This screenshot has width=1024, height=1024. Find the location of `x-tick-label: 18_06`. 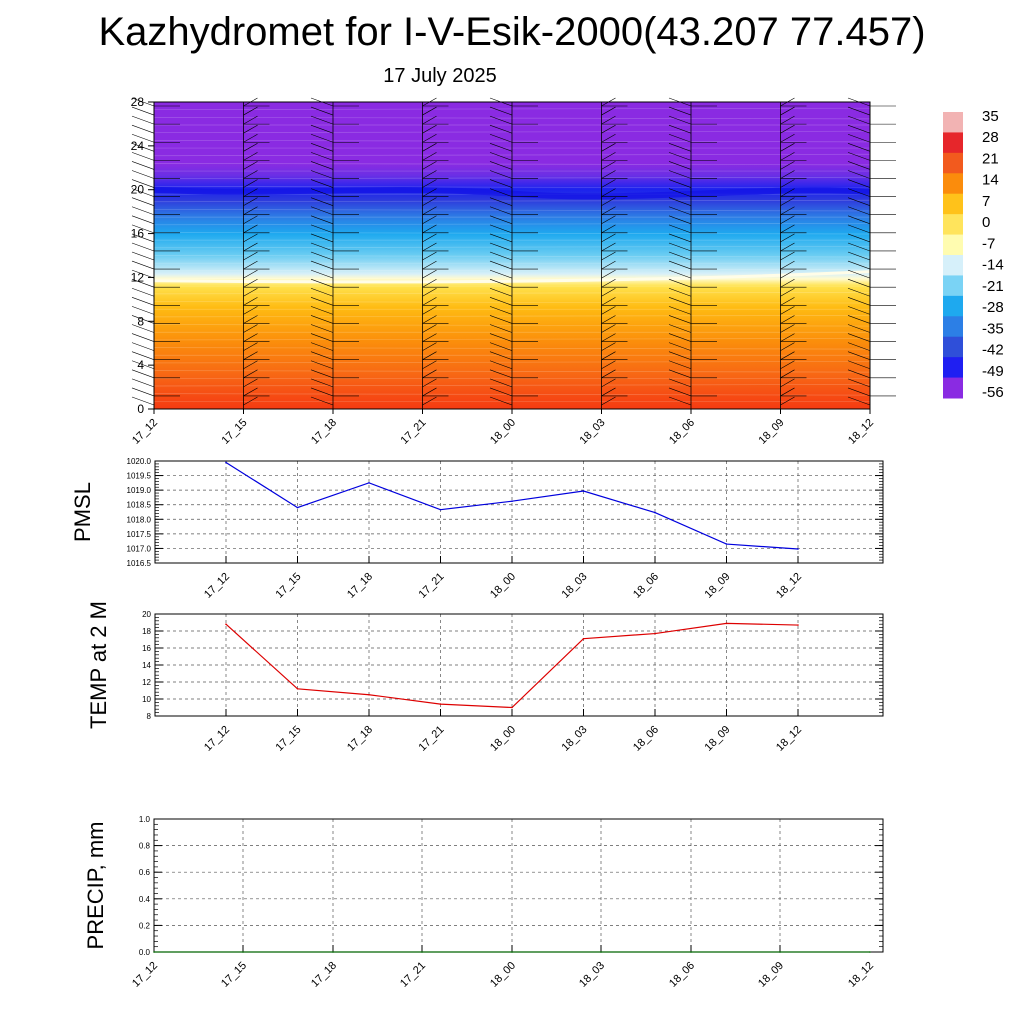

x-tick-label: 18_06 is located at coordinates (682, 432).